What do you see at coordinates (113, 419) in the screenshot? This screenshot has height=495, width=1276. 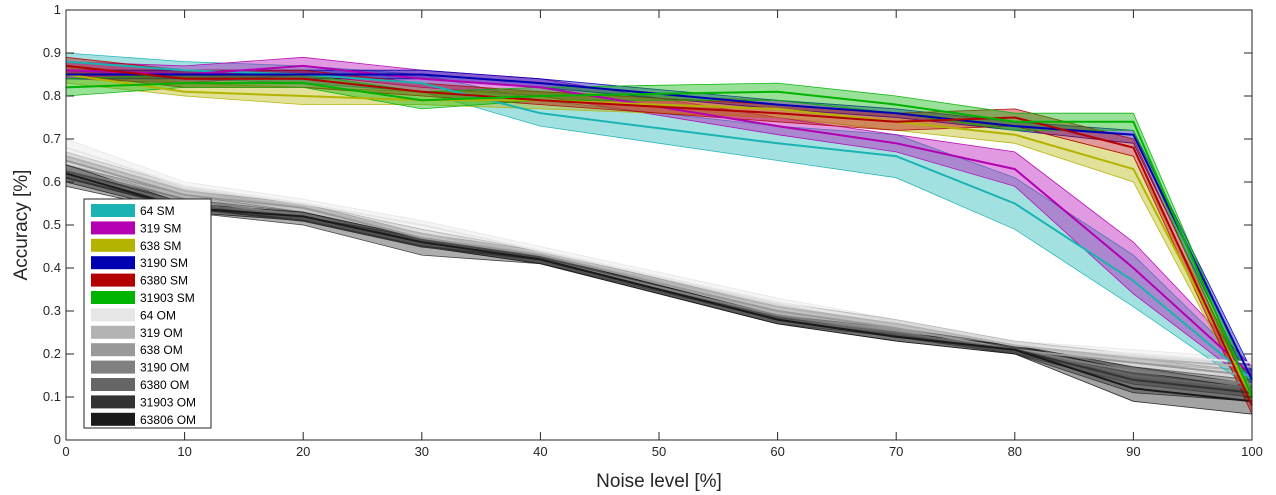 I see `legend-swatch-63806-om` at bounding box center [113, 419].